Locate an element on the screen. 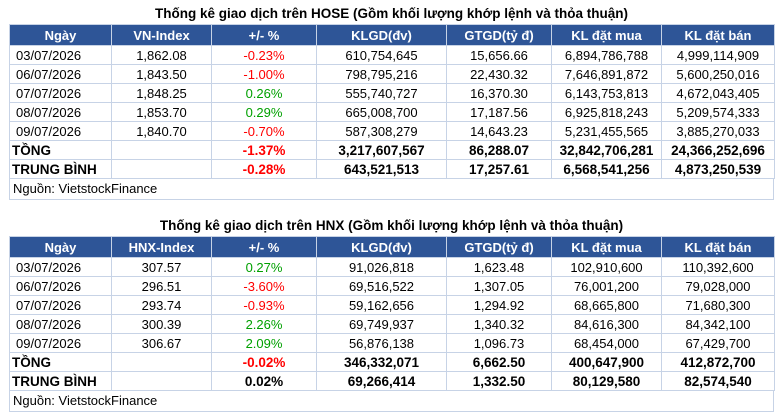 The width and height of the screenshot is (782, 415). cell-sell: 412,872,700 is located at coordinates (718, 362).